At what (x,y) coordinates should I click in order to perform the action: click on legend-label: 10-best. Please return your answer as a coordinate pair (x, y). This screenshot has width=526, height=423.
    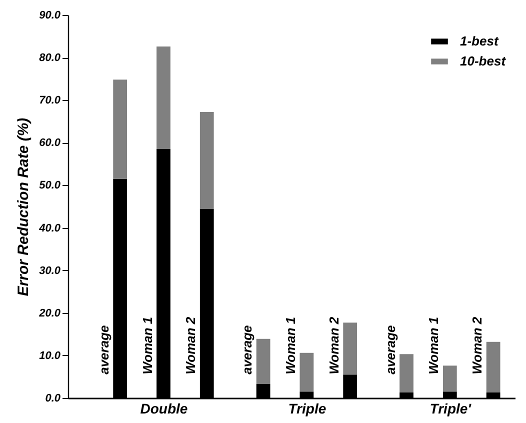
    Looking at the image, I should click on (483, 61).